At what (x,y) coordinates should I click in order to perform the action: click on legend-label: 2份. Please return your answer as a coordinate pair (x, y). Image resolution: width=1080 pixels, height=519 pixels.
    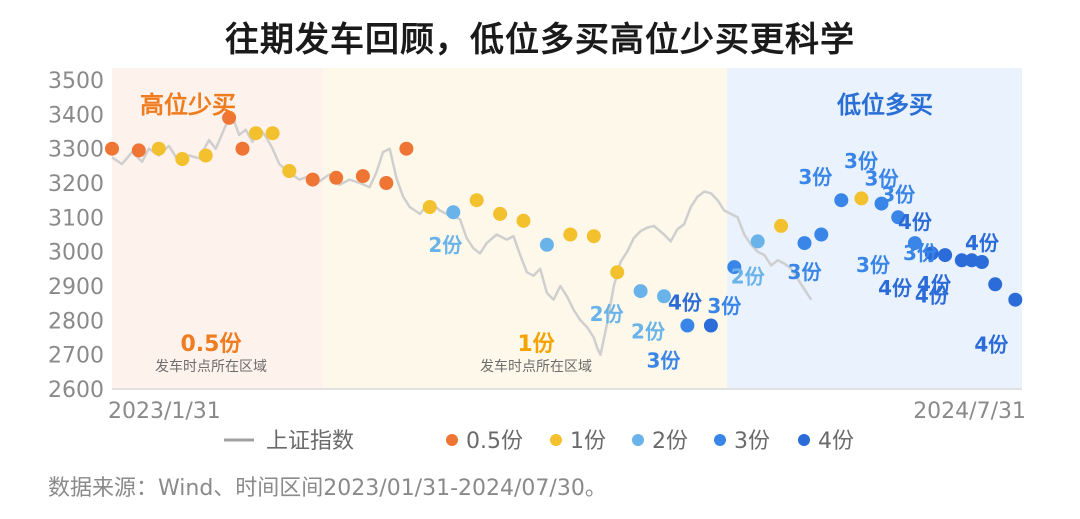
    Looking at the image, I should click on (670, 441).